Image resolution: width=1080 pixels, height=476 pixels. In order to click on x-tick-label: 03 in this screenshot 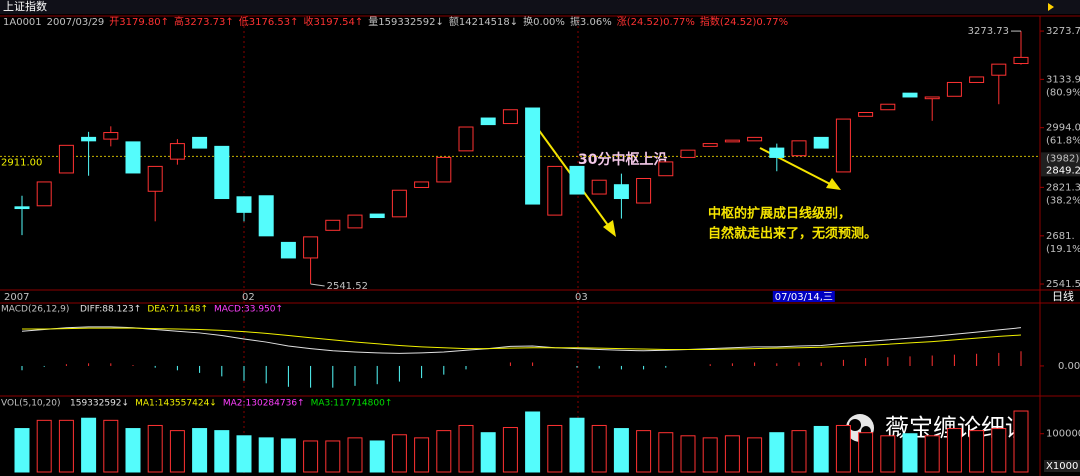, I will do `click(581, 297)`.